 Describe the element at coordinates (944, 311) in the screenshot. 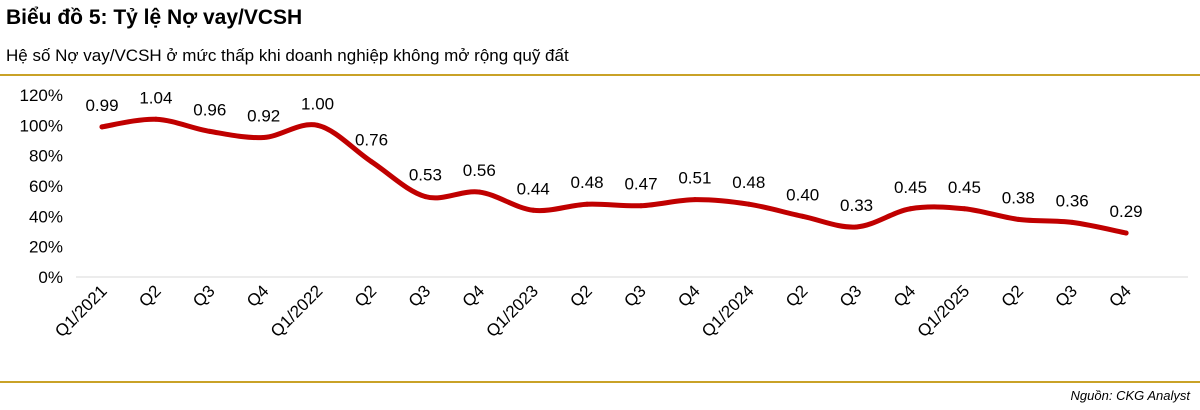

I see `x-tick-label: Q1/2025` at that location.